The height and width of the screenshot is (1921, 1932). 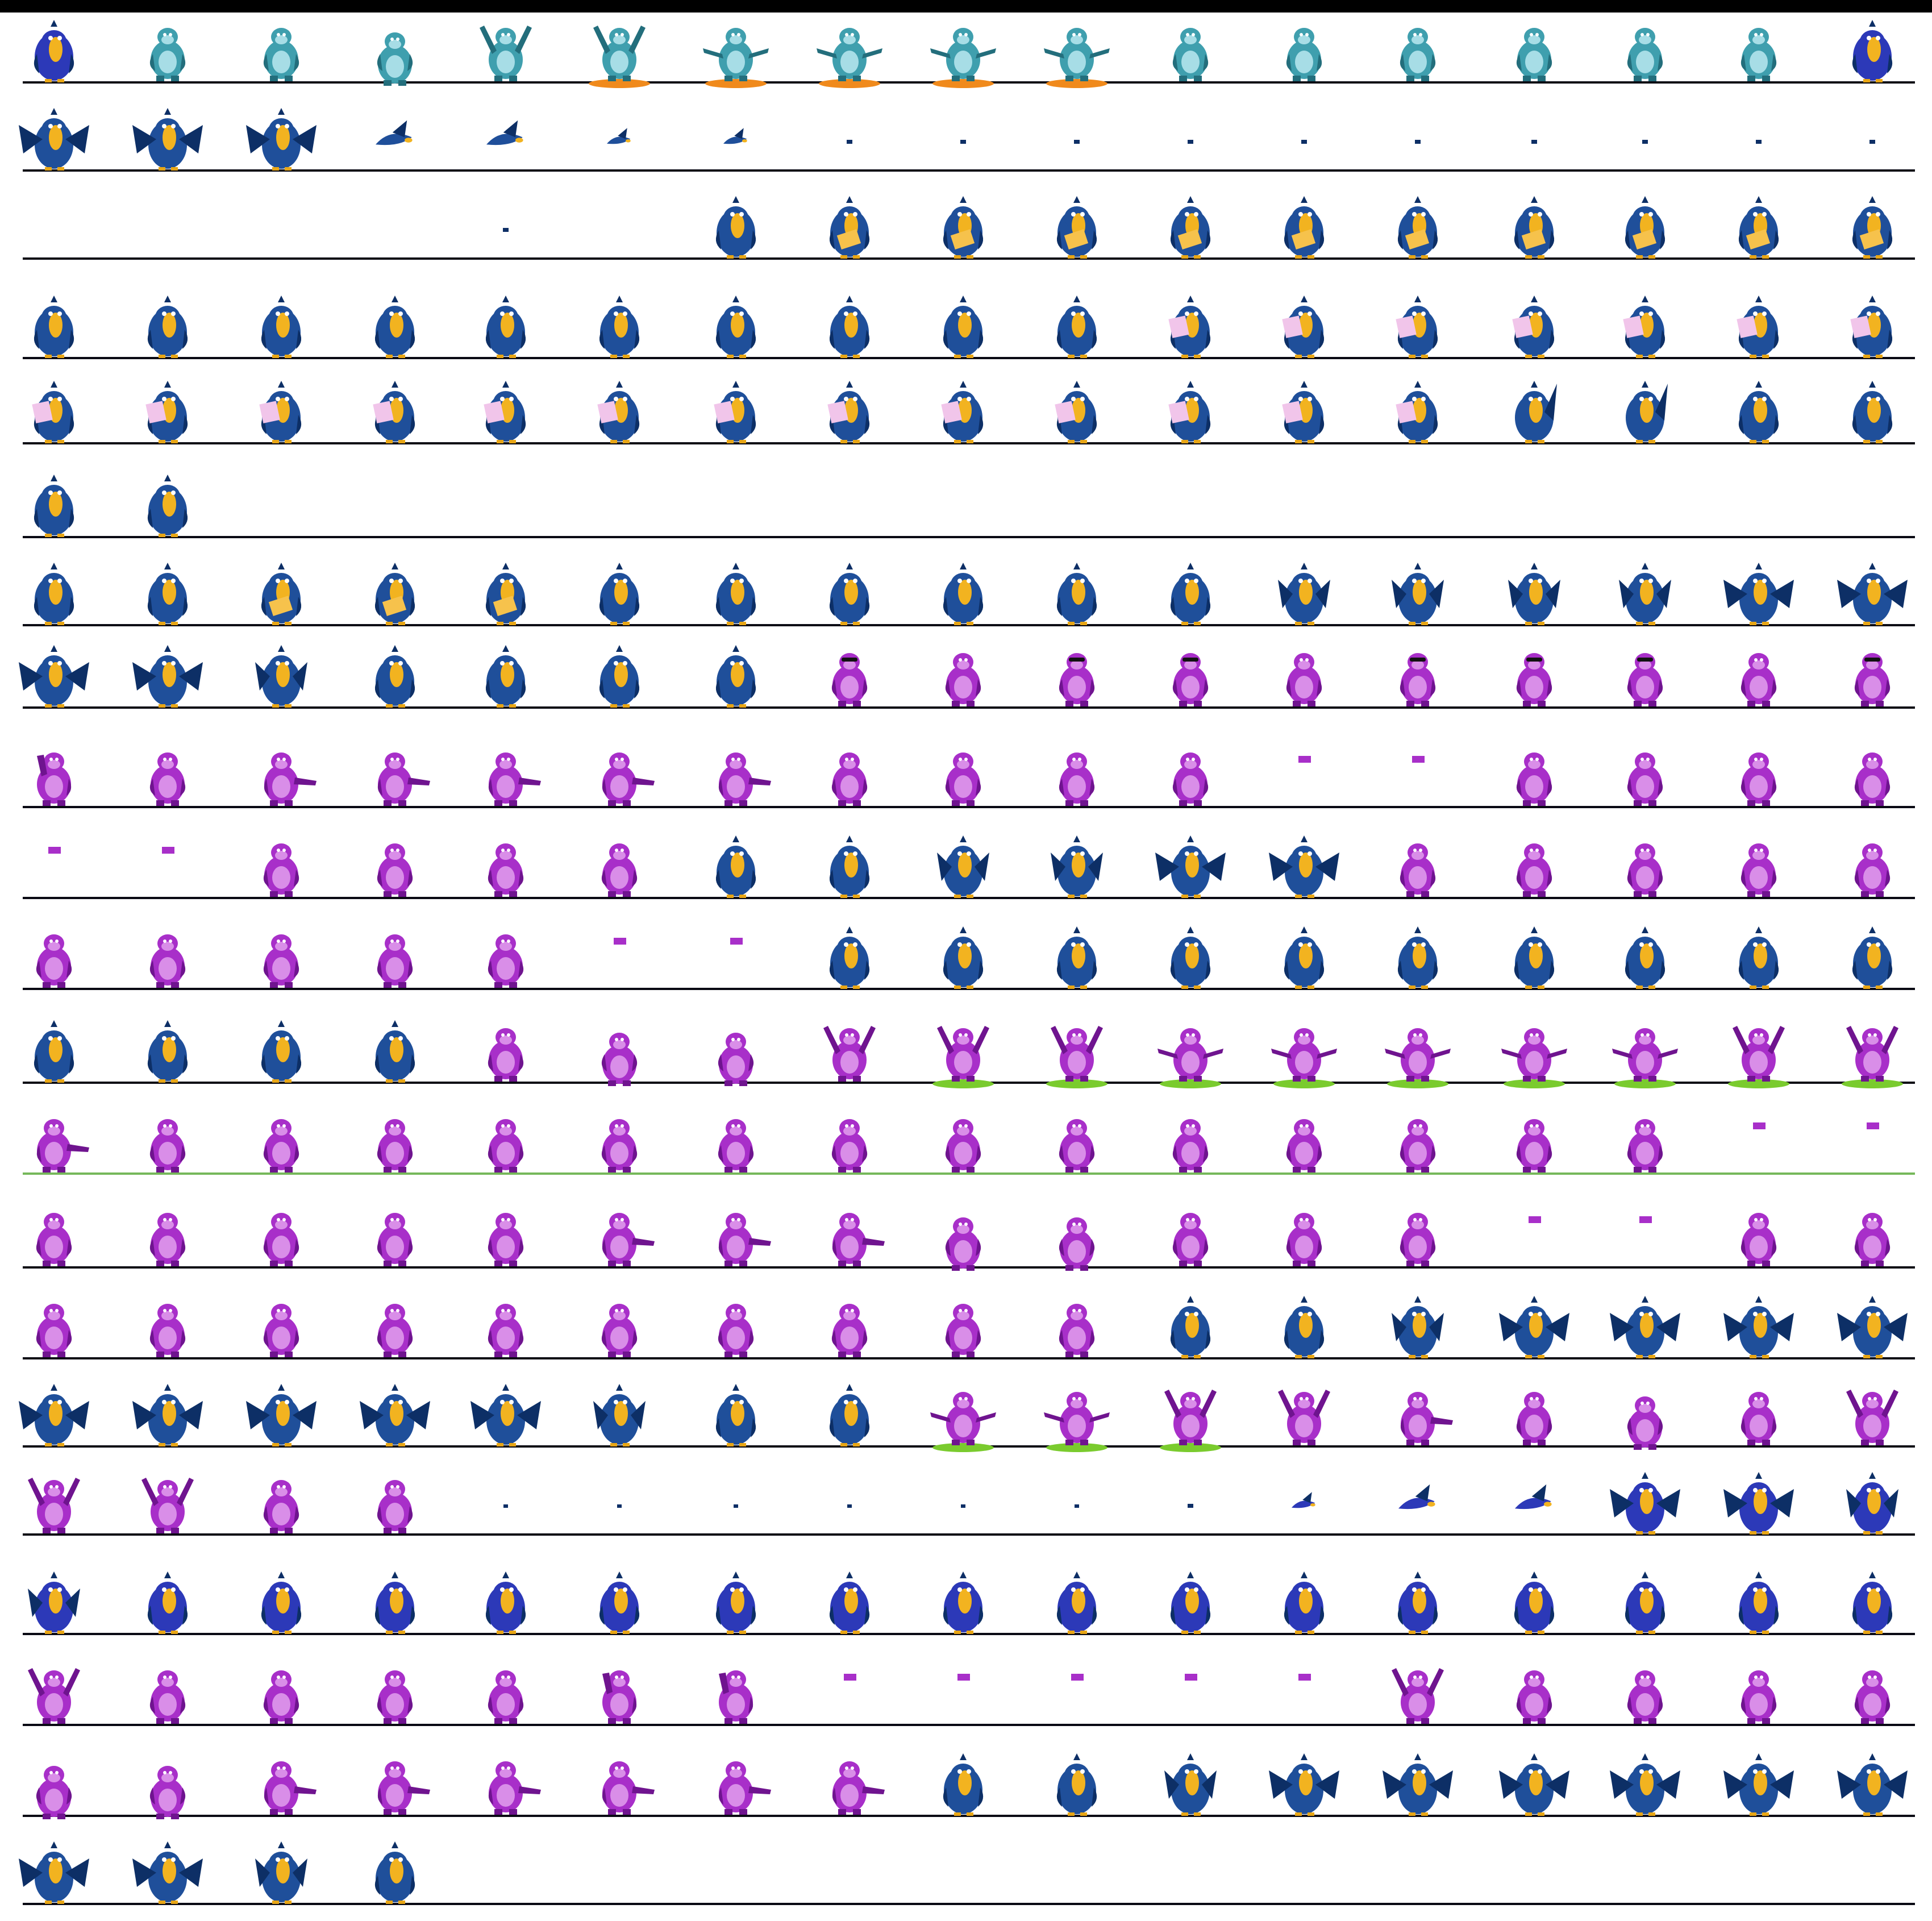 What do you see at coordinates (1076, 680) in the screenshot?
I see `sprite-frame-purple-gorilla-sunglasses` at bounding box center [1076, 680].